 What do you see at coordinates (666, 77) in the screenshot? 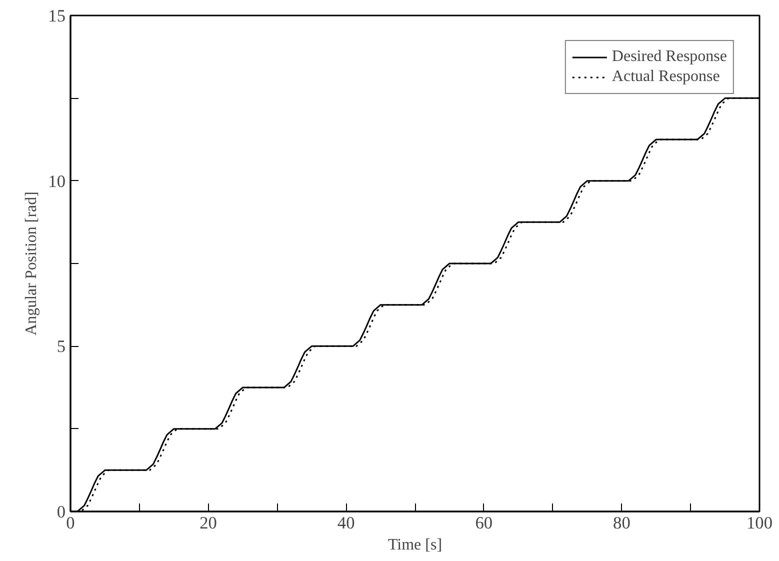
I see `legend-label: Actual Response` at bounding box center [666, 77].